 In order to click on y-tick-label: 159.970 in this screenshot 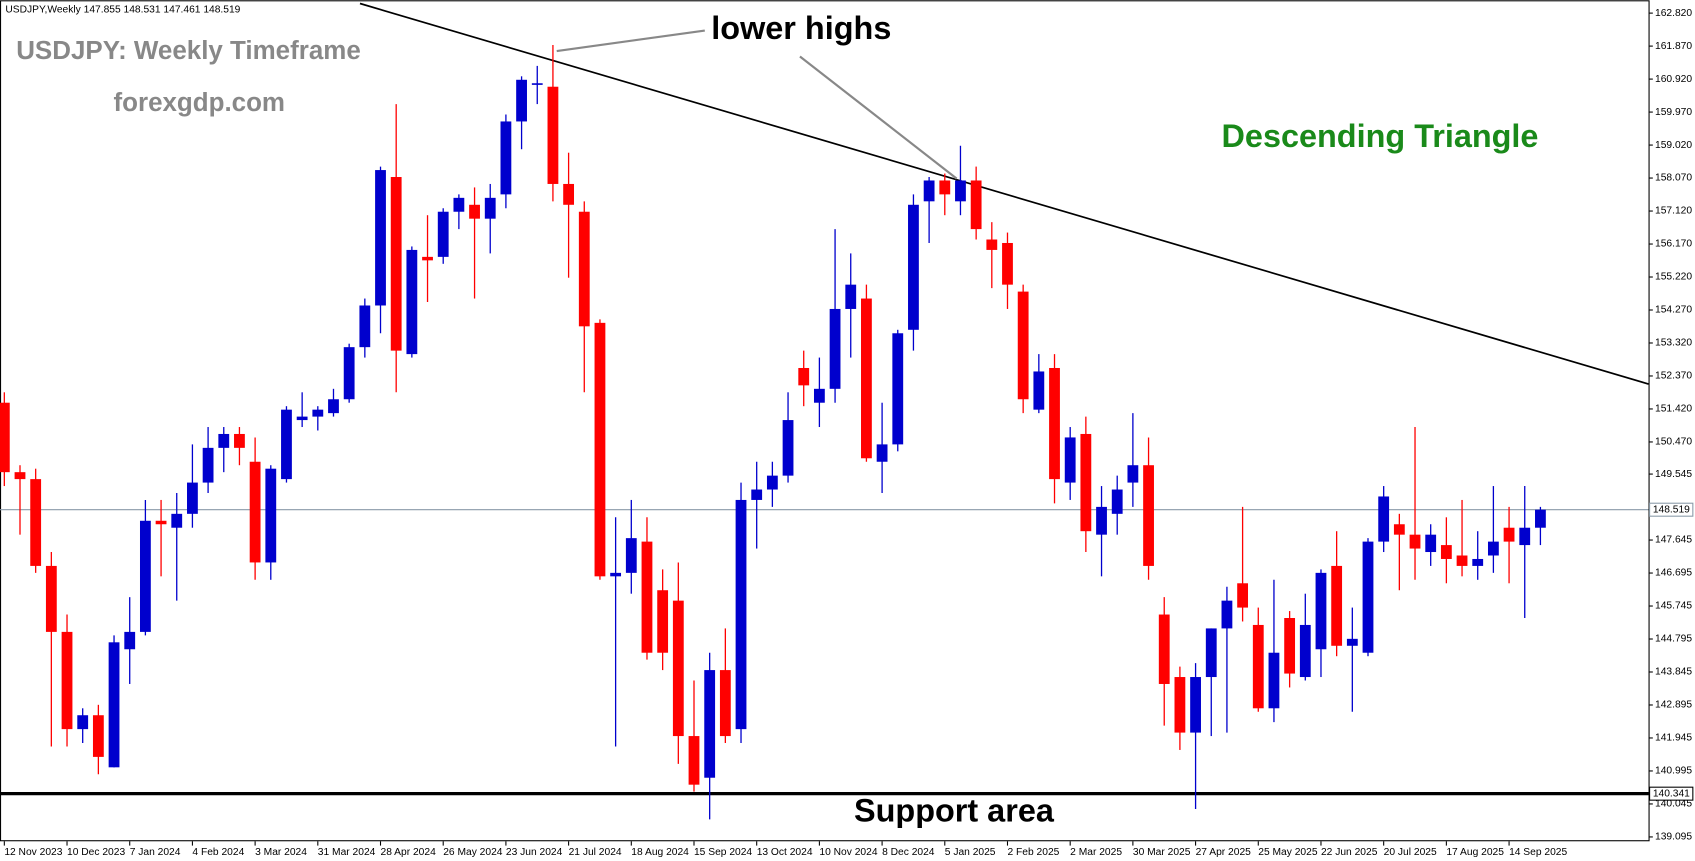, I will do `click(1673, 112)`.